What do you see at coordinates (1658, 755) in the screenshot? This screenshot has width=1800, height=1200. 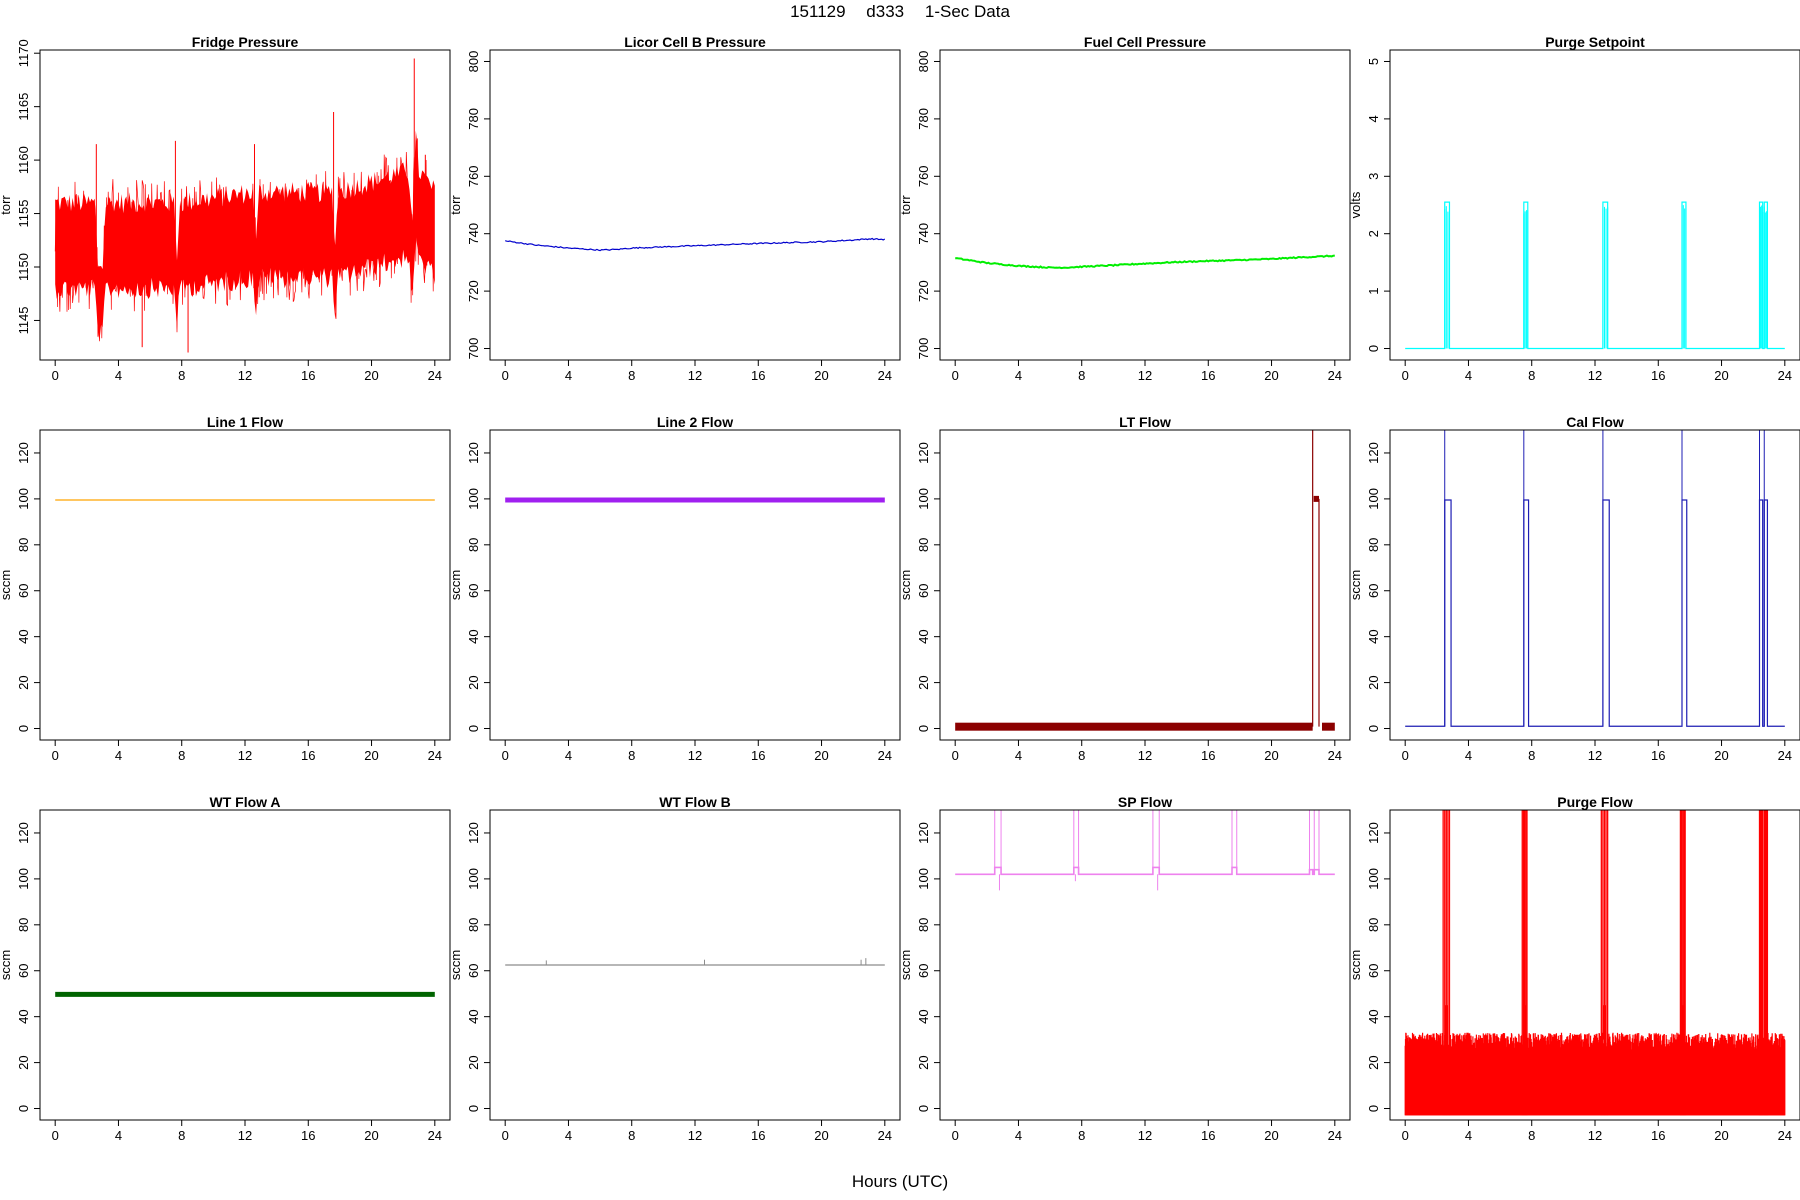 I see `cal-flow-xtick-label: 16` at bounding box center [1658, 755].